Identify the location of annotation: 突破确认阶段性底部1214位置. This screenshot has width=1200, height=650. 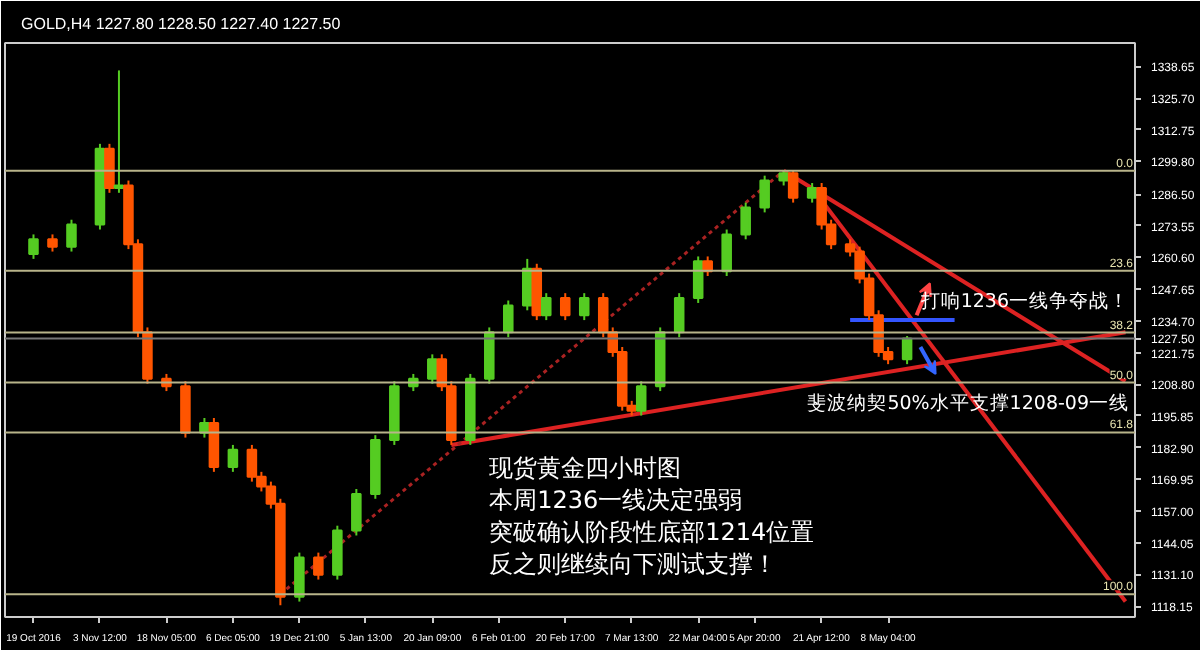
(652, 531).